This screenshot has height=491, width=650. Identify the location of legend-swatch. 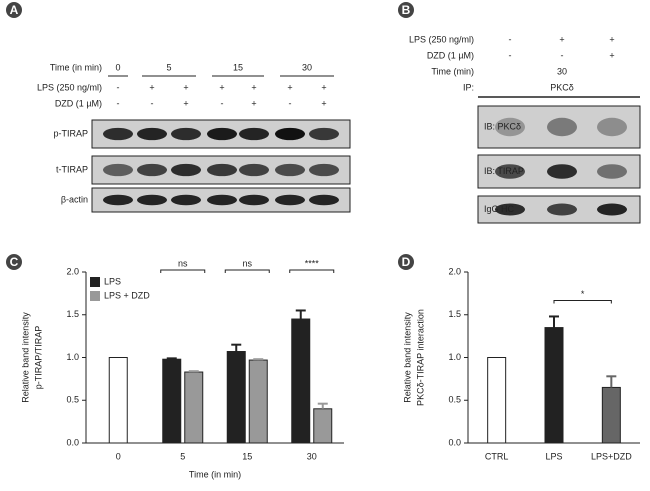
(95, 296).